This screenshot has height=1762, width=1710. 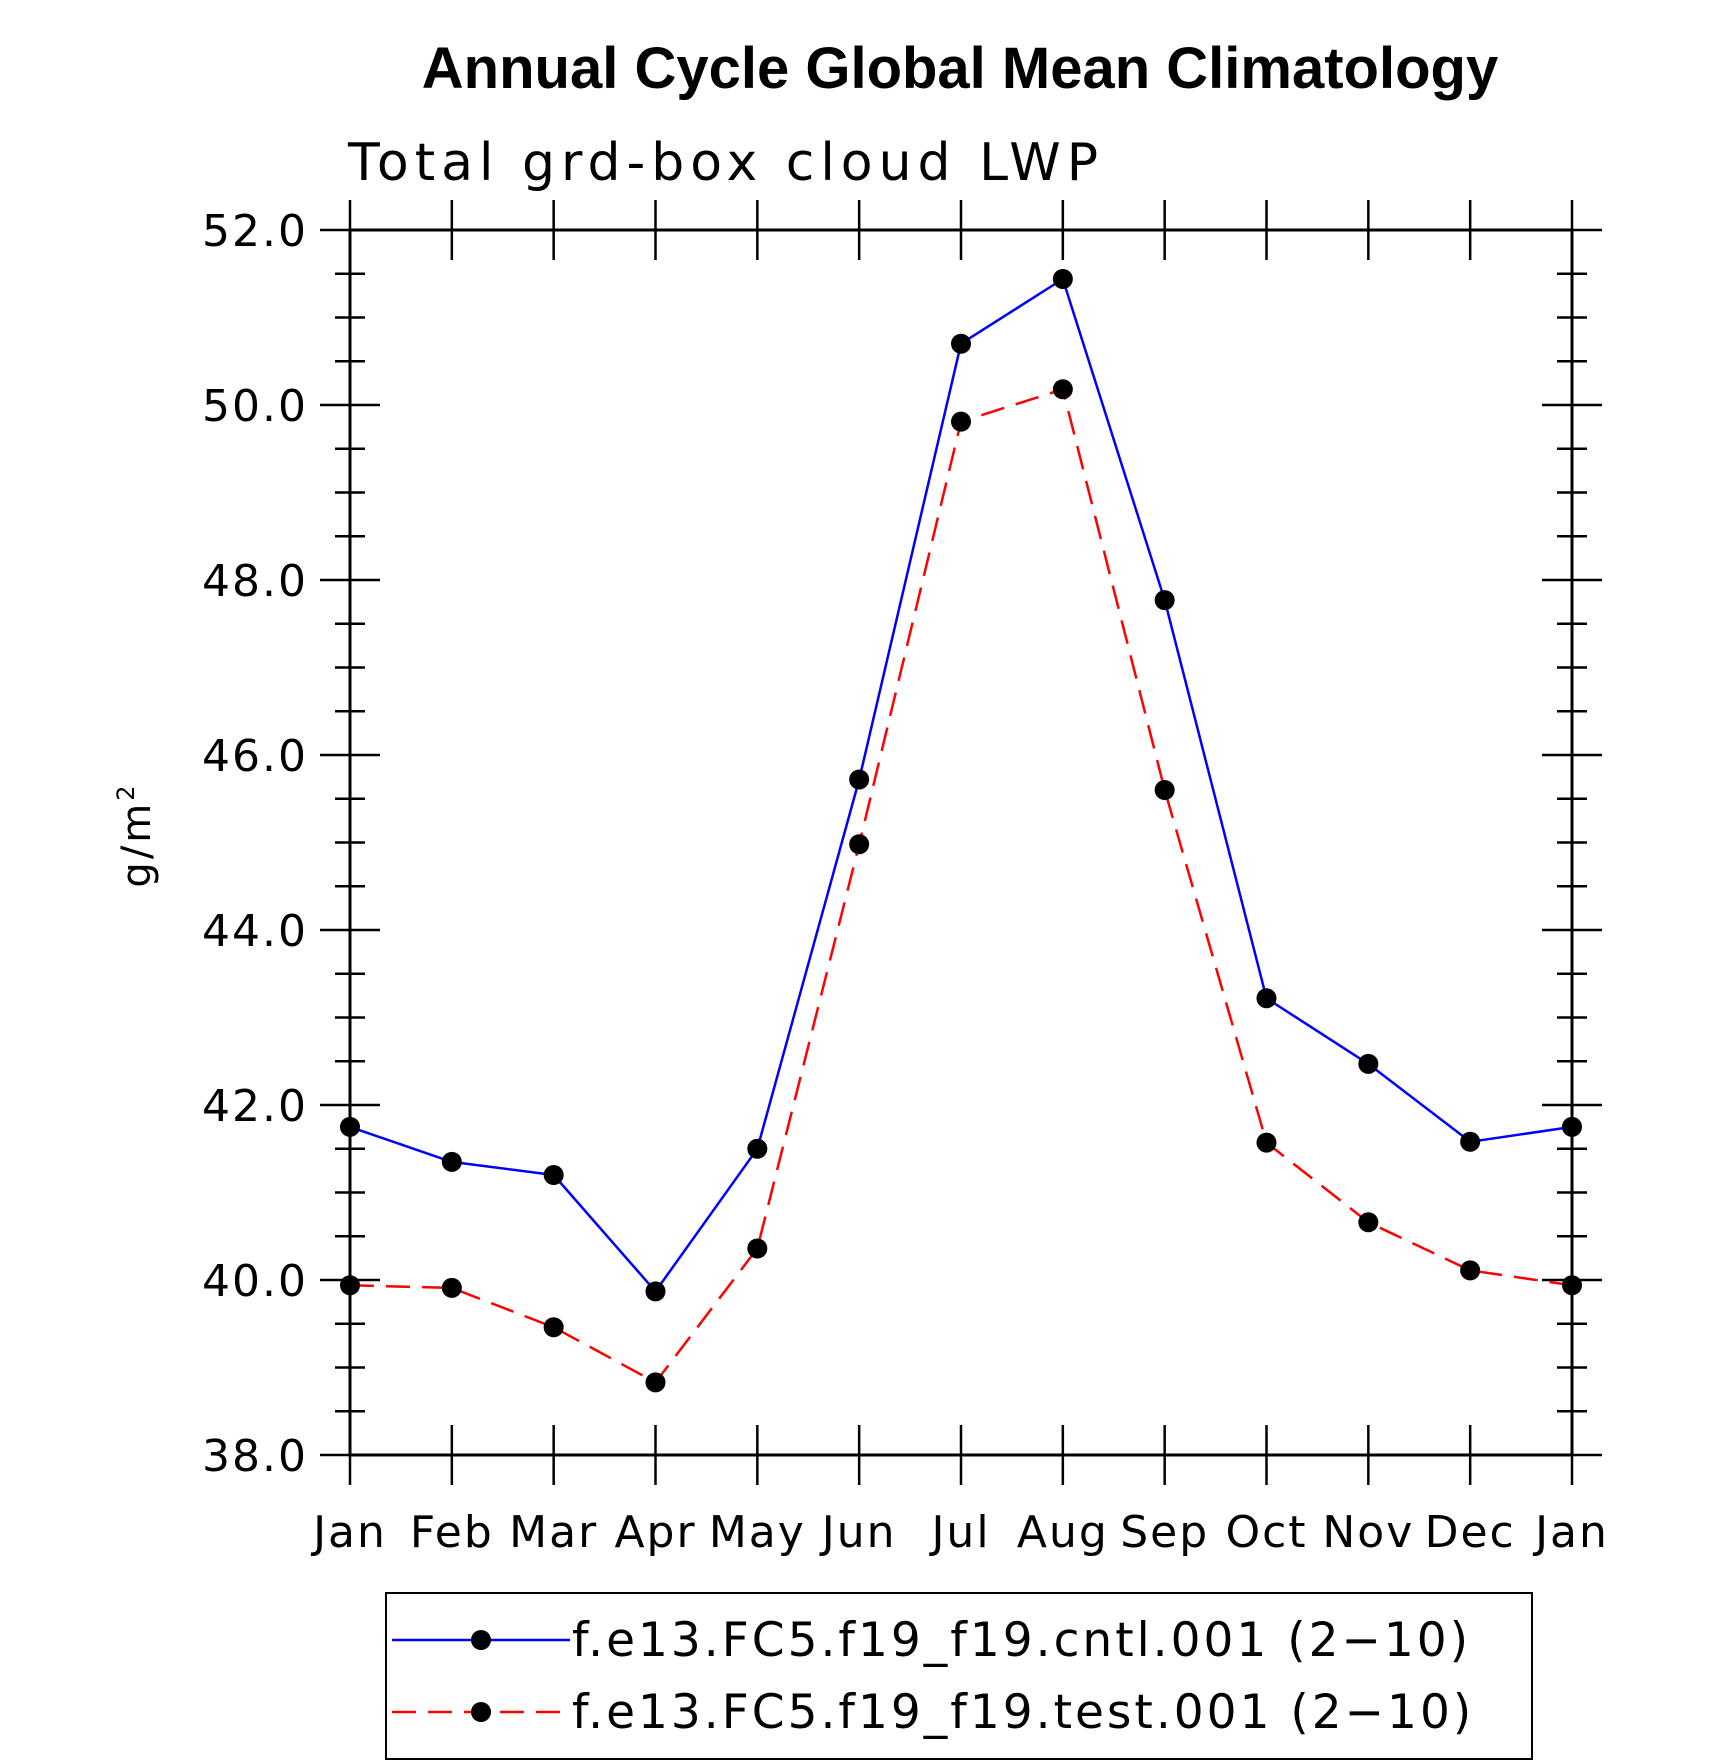 What do you see at coordinates (255, 1281) in the screenshot?
I see `y-tick-label: 40.0` at bounding box center [255, 1281].